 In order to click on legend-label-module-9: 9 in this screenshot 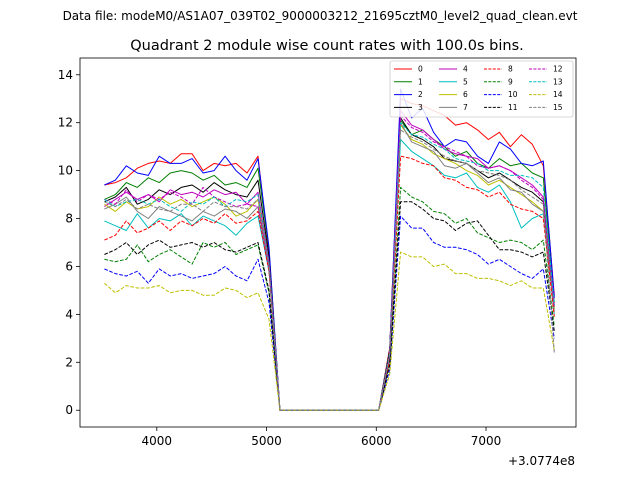, I will do `click(510, 81)`.